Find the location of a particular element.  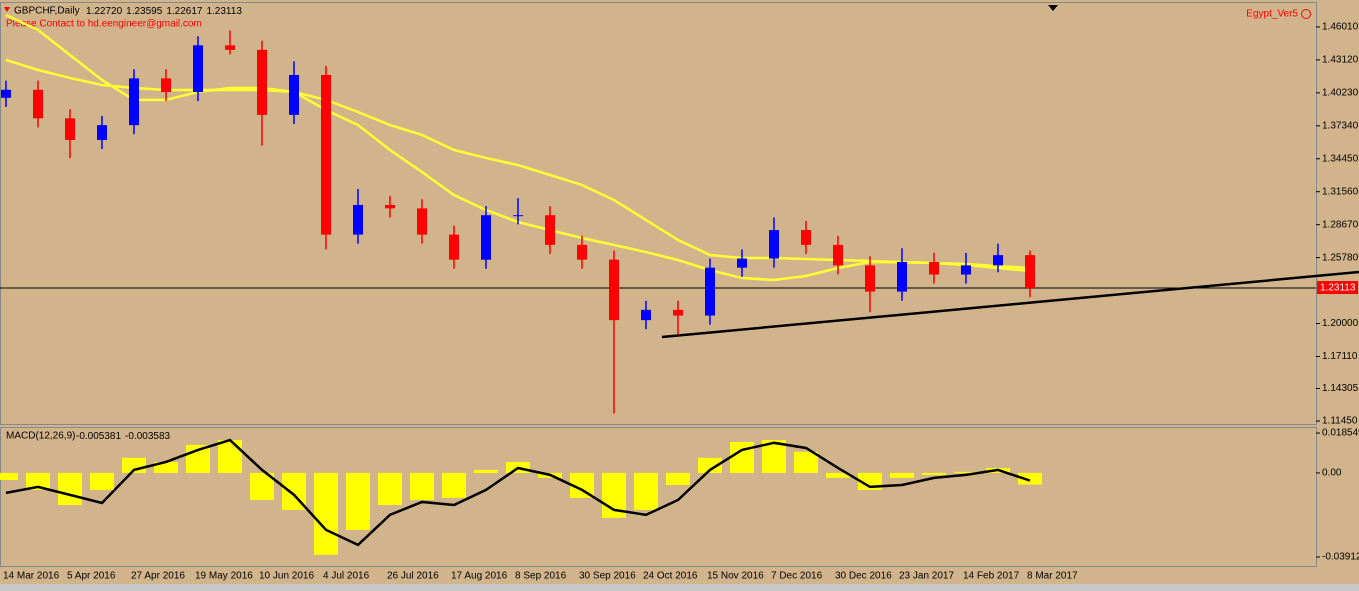

contact-note: Please Contact to hd.eengineer@gmail.com is located at coordinates (104, 24).